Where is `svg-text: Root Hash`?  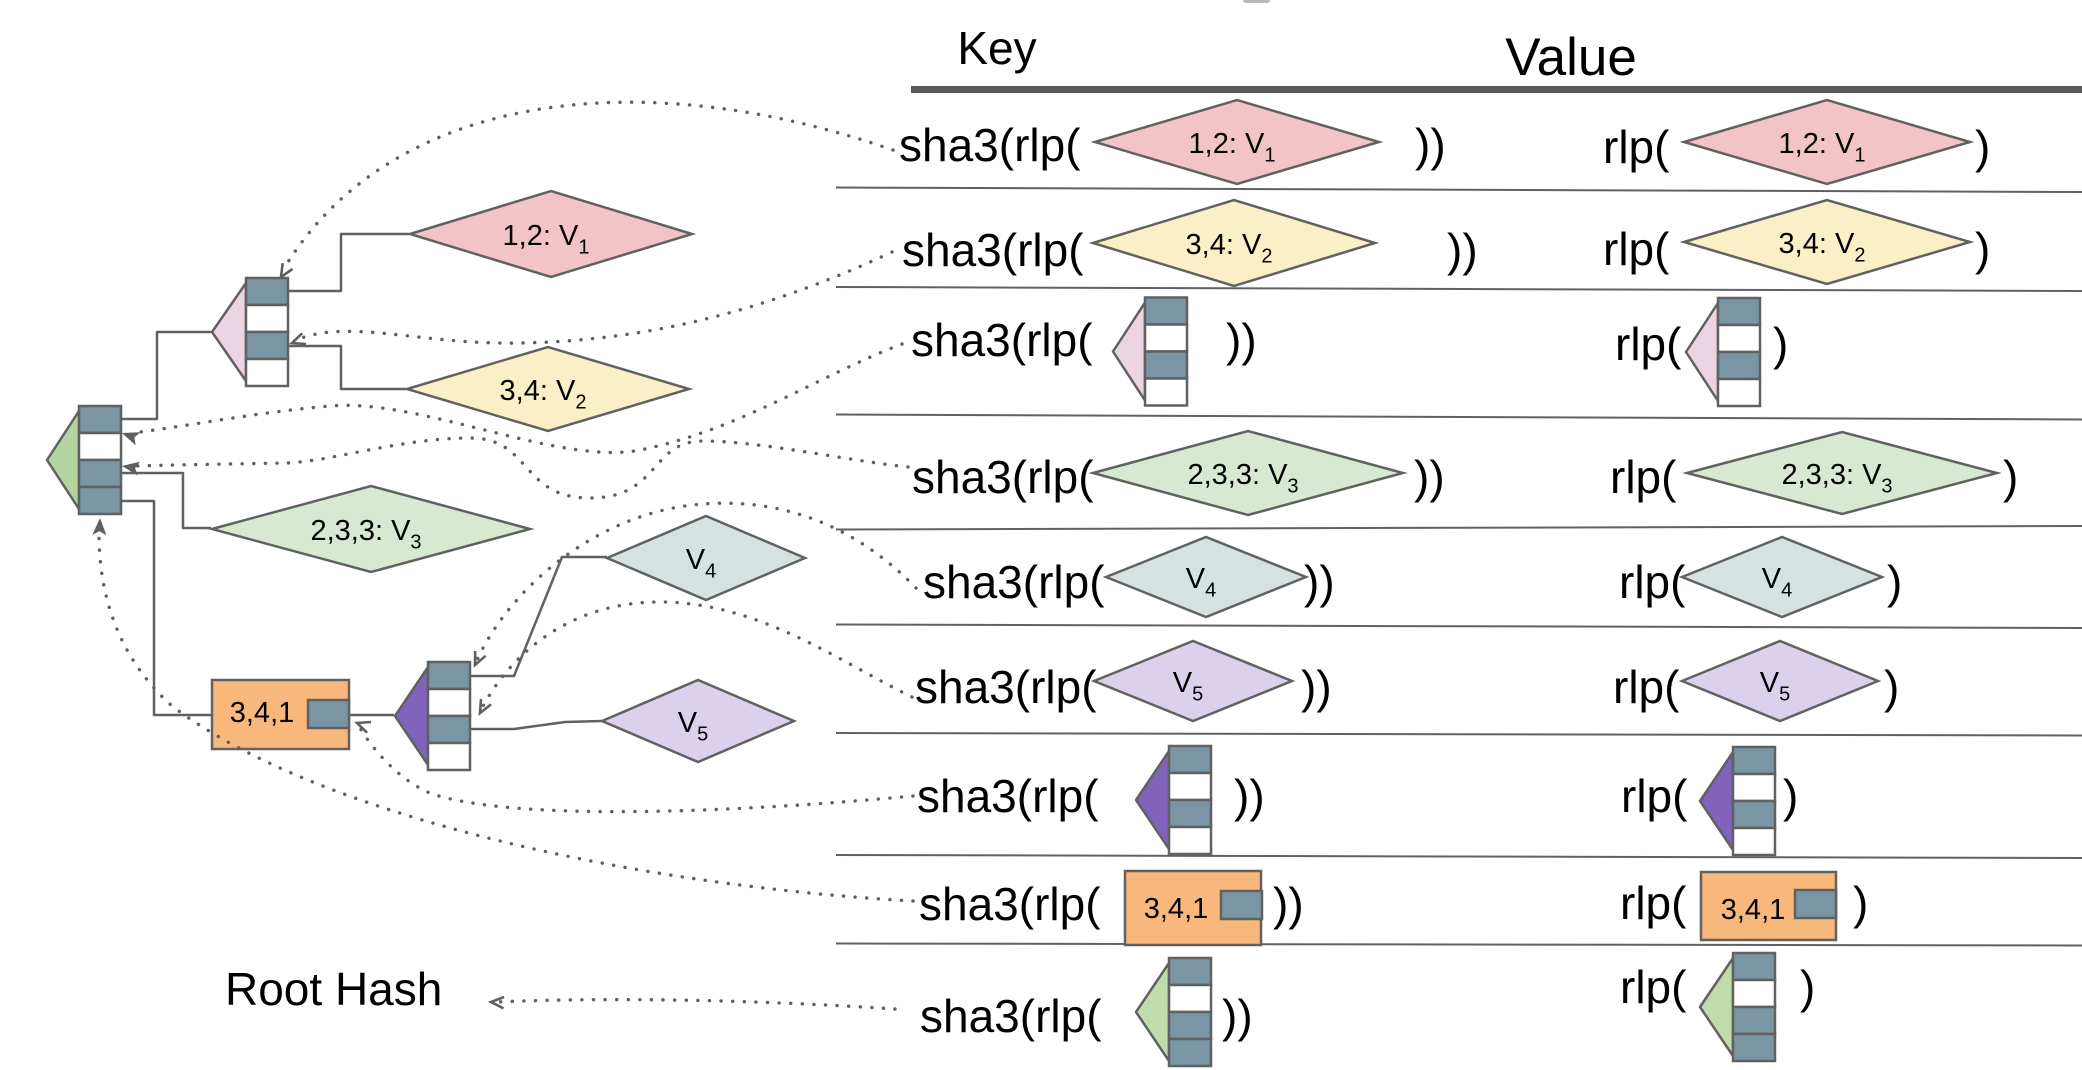 svg-text: Root Hash is located at coordinates (333, 989).